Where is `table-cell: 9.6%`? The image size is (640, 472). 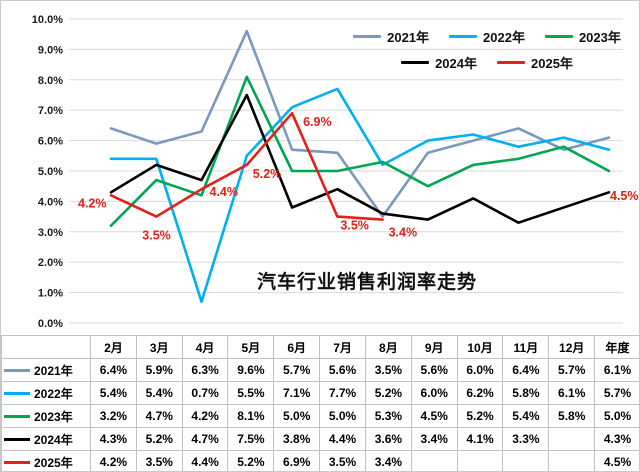
table-cell: 9.6% is located at coordinates (251, 370).